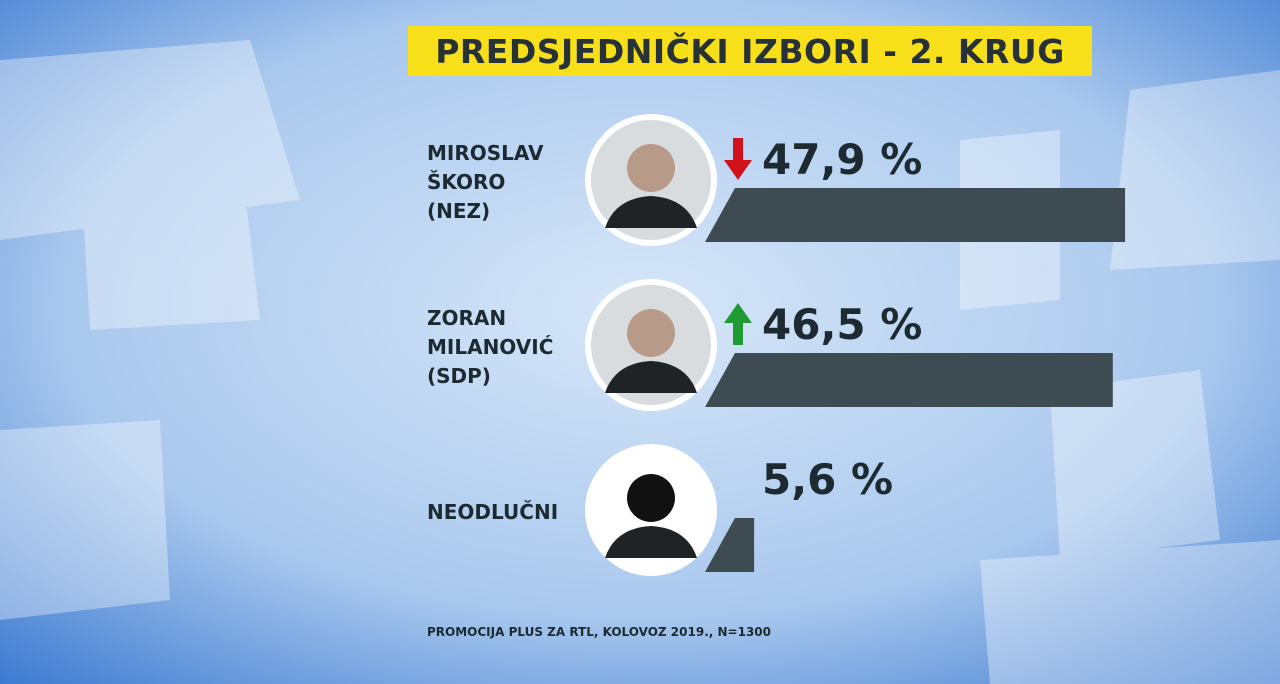  Describe the element at coordinates (490, 346) in the screenshot. I see `category-label: ZORAN MILANOVIĆ (SDP)` at that location.